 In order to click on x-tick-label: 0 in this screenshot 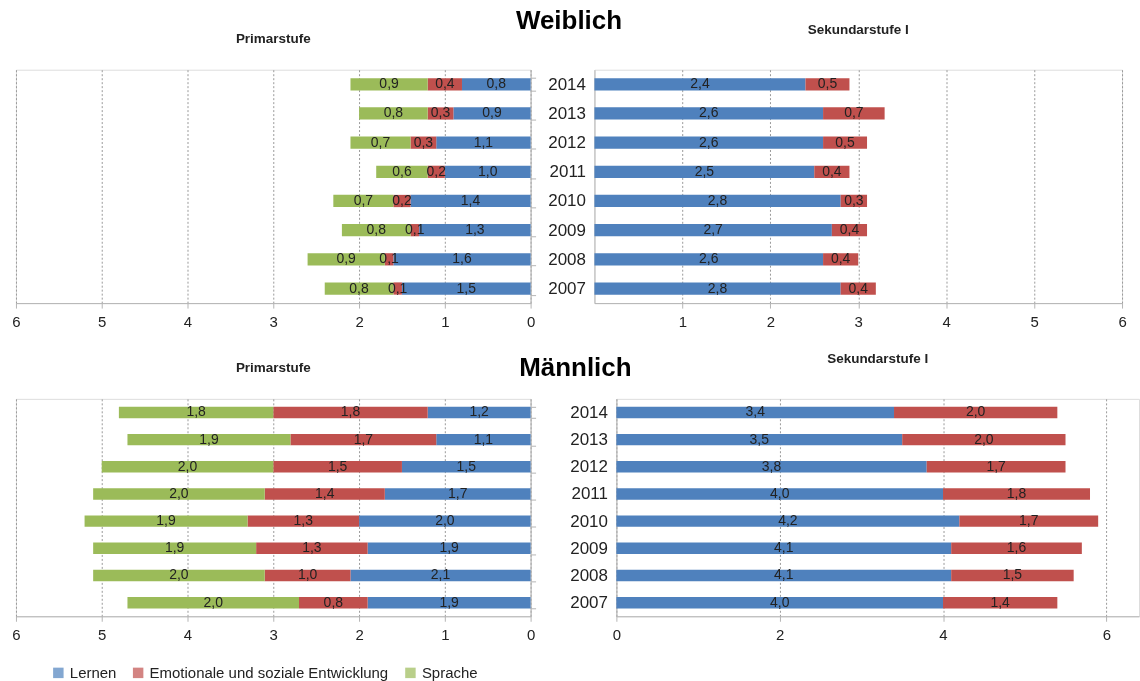, I will do `click(617, 634)`.